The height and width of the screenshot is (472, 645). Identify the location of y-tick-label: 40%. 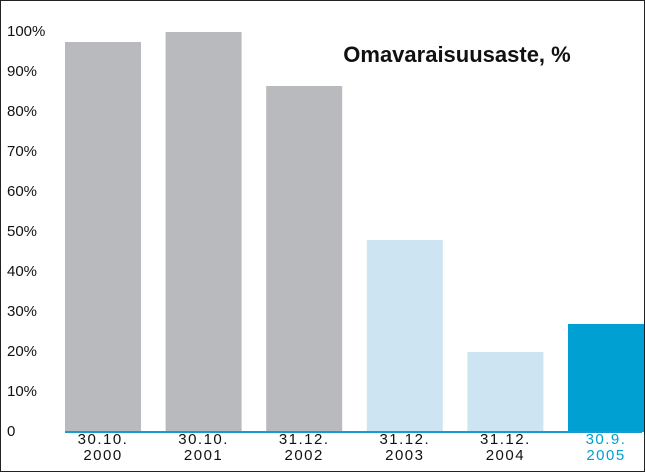
(22, 271).